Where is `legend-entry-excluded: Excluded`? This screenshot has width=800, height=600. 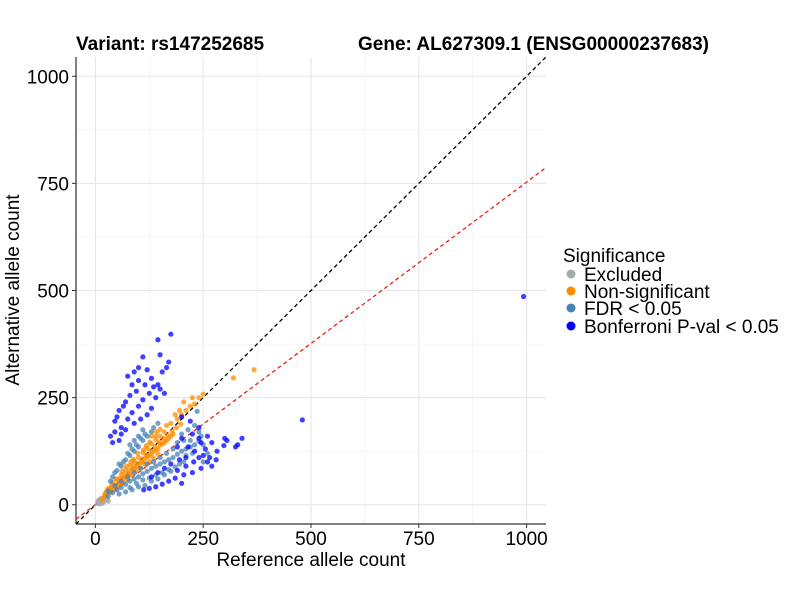
legend-entry-excluded: Excluded is located at coordinates (614, 275).